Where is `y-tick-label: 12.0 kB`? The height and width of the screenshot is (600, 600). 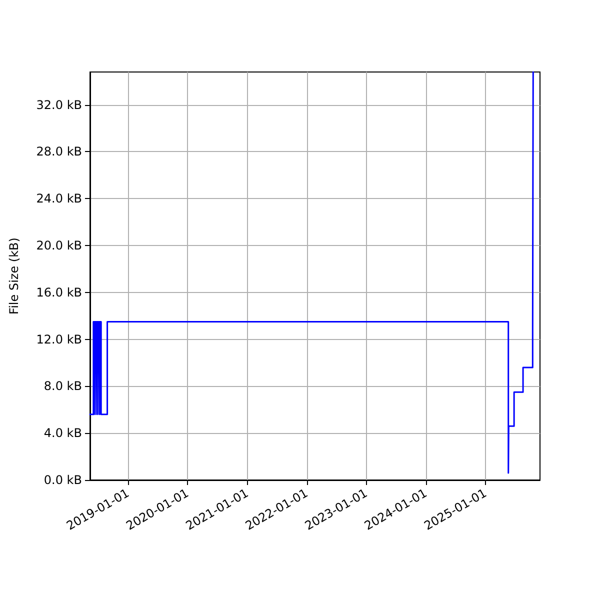
y-tick-label: 12.0 kB is located at coordinates (59, 339).